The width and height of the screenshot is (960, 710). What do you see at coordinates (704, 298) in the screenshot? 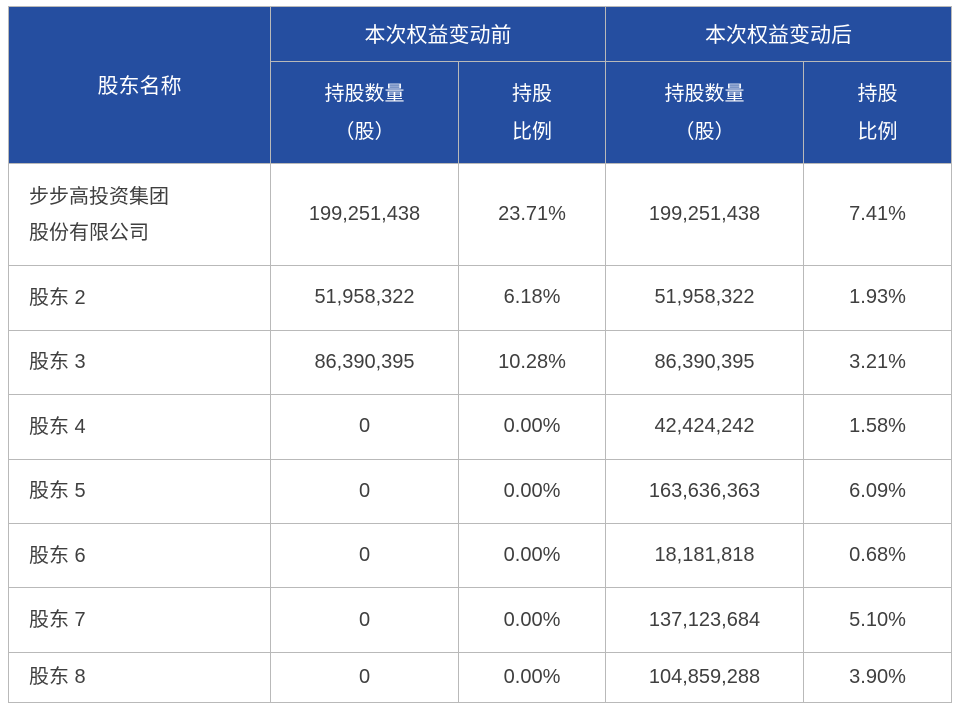
I see `after-shares-cell: 51,958,322` at bounding box center [704, 298].